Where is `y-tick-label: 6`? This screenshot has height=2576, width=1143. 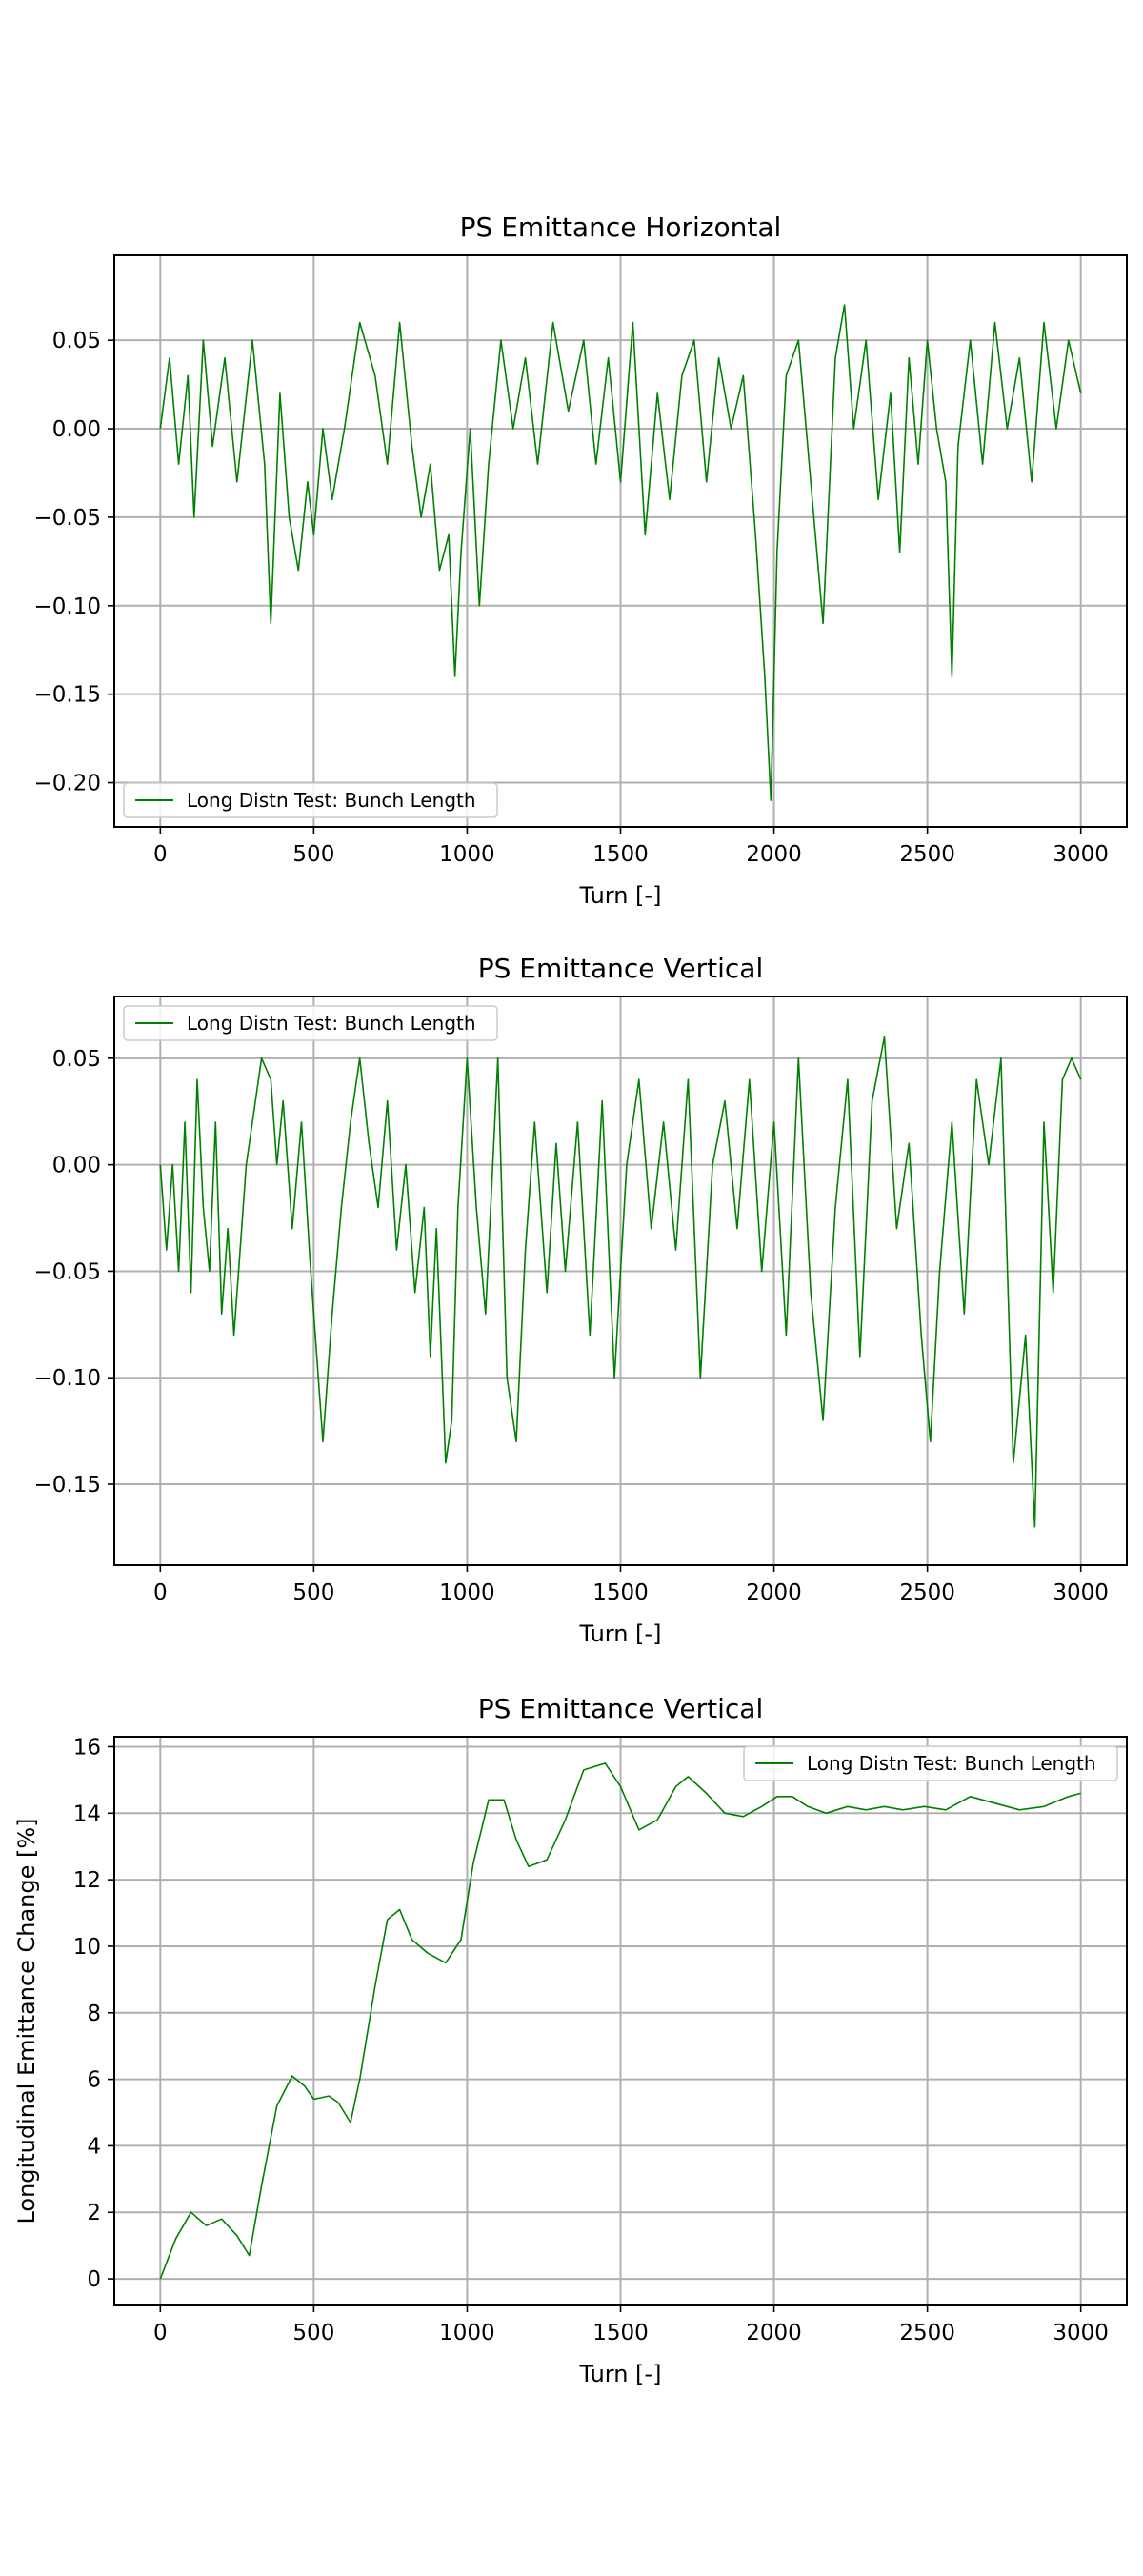
y-tick-label: 6 is located at coordinates (94, 2080).